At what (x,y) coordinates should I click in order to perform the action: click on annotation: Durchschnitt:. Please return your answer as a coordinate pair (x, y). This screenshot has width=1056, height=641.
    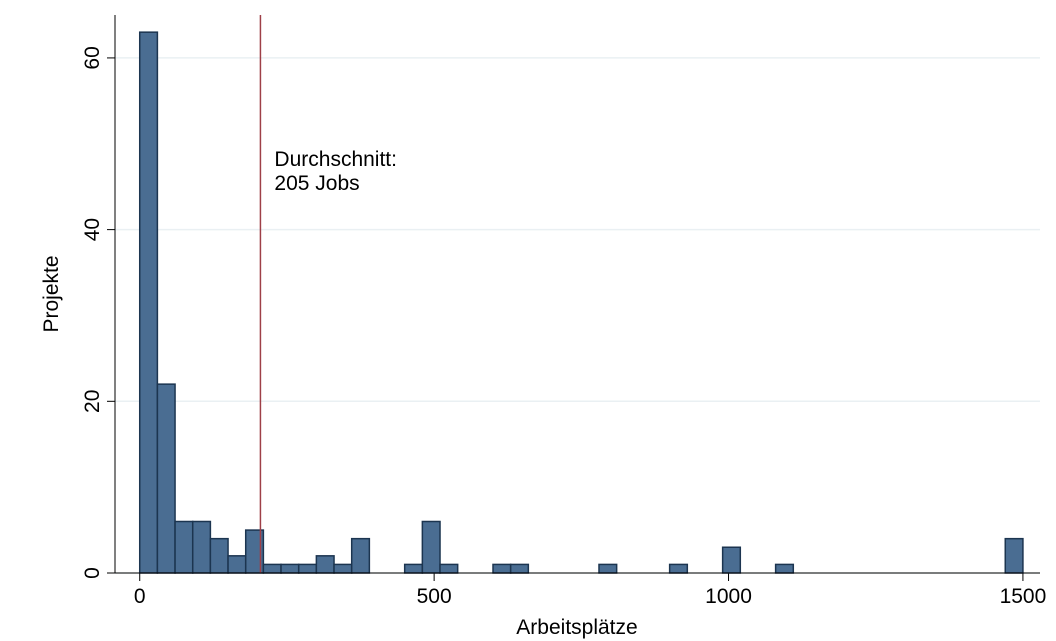
    Looking at the image, I should click on (335, 159).